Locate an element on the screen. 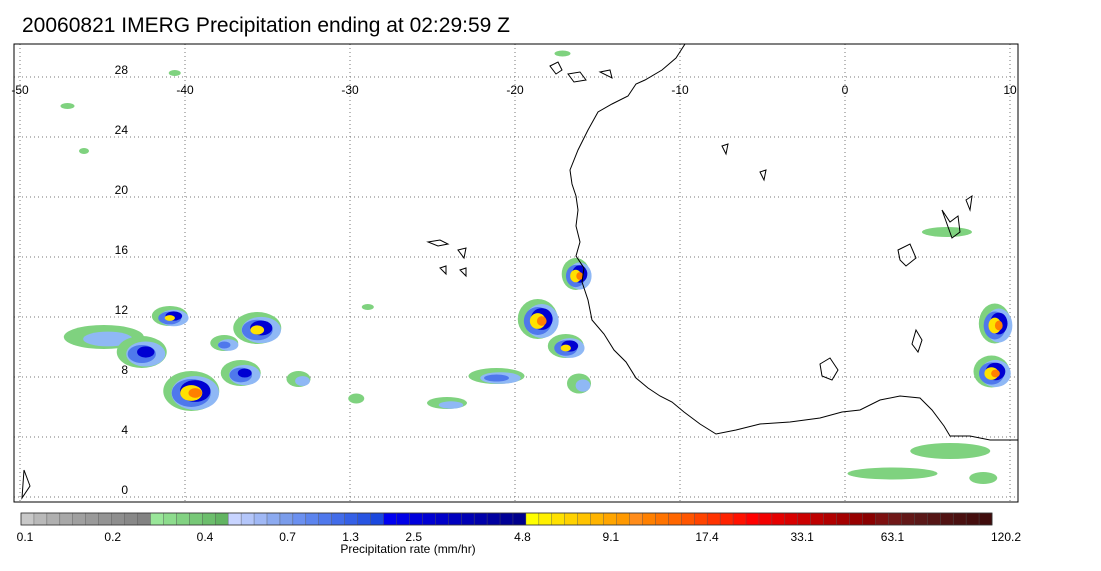 The image size is (1101, 571). lat-tick-label: 12 is located at coordinates (122, 310).